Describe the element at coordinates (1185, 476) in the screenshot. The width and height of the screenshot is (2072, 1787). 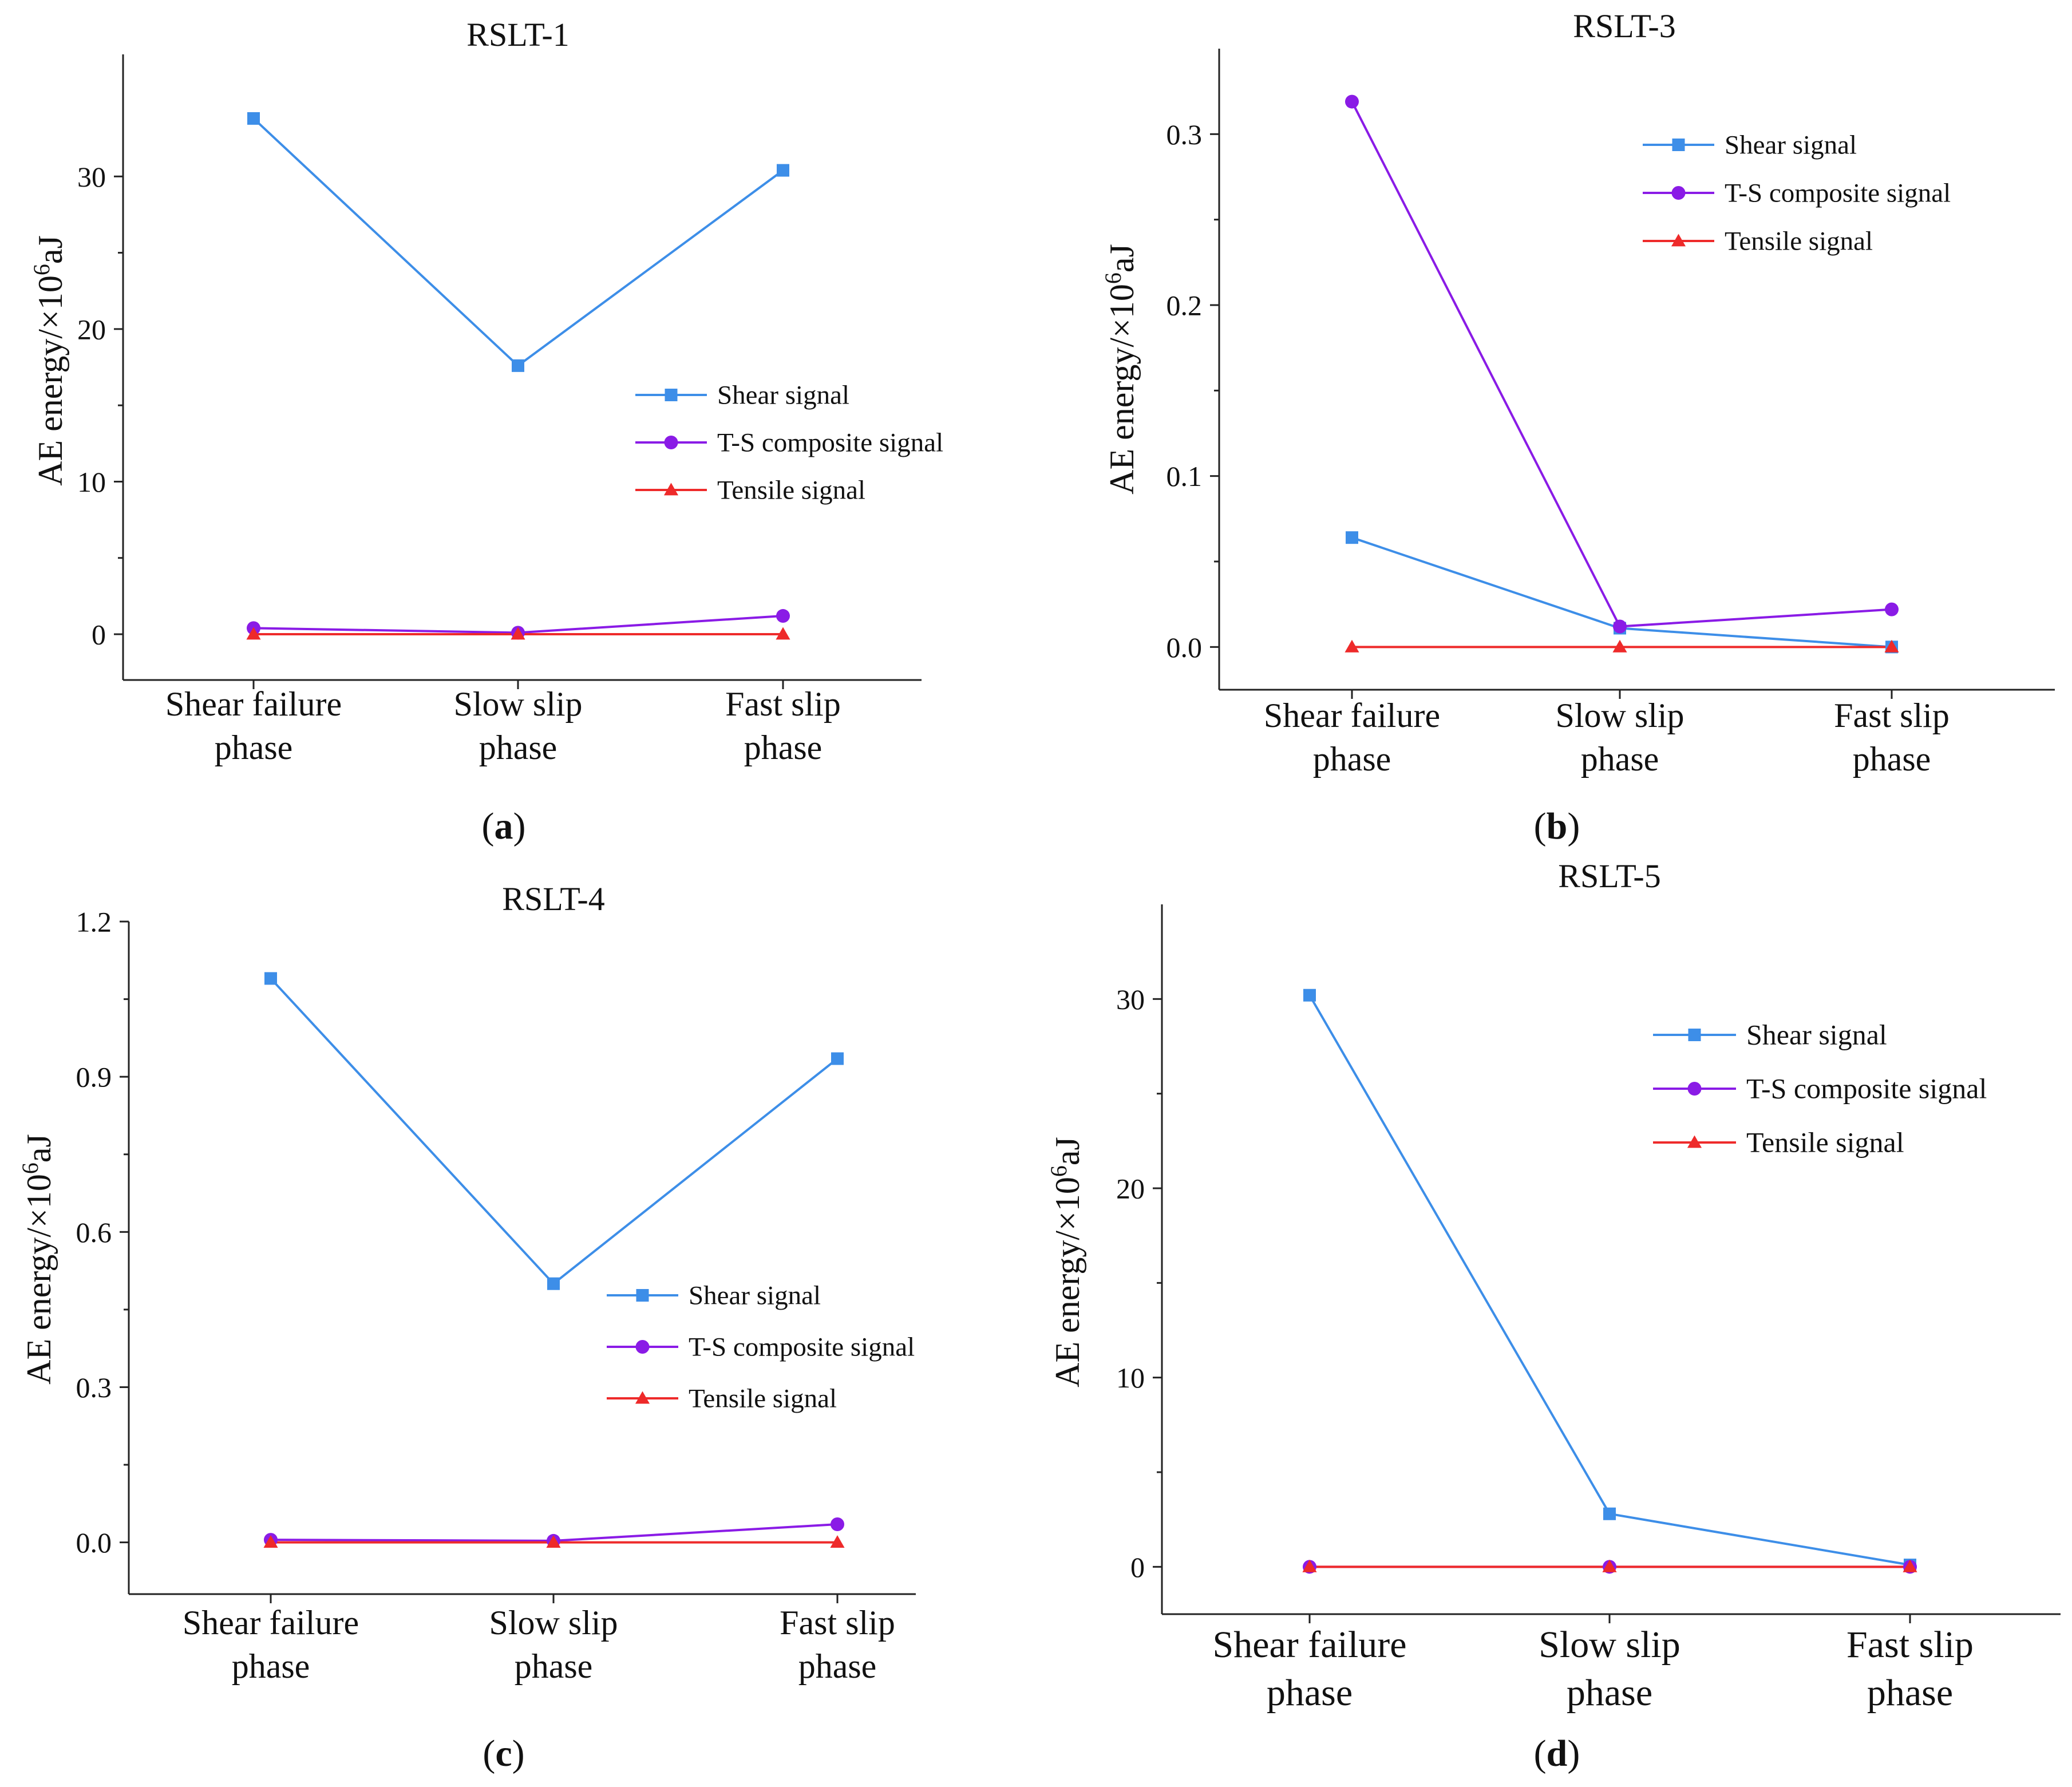
I see `y-tick-label: 0.1` at that location.